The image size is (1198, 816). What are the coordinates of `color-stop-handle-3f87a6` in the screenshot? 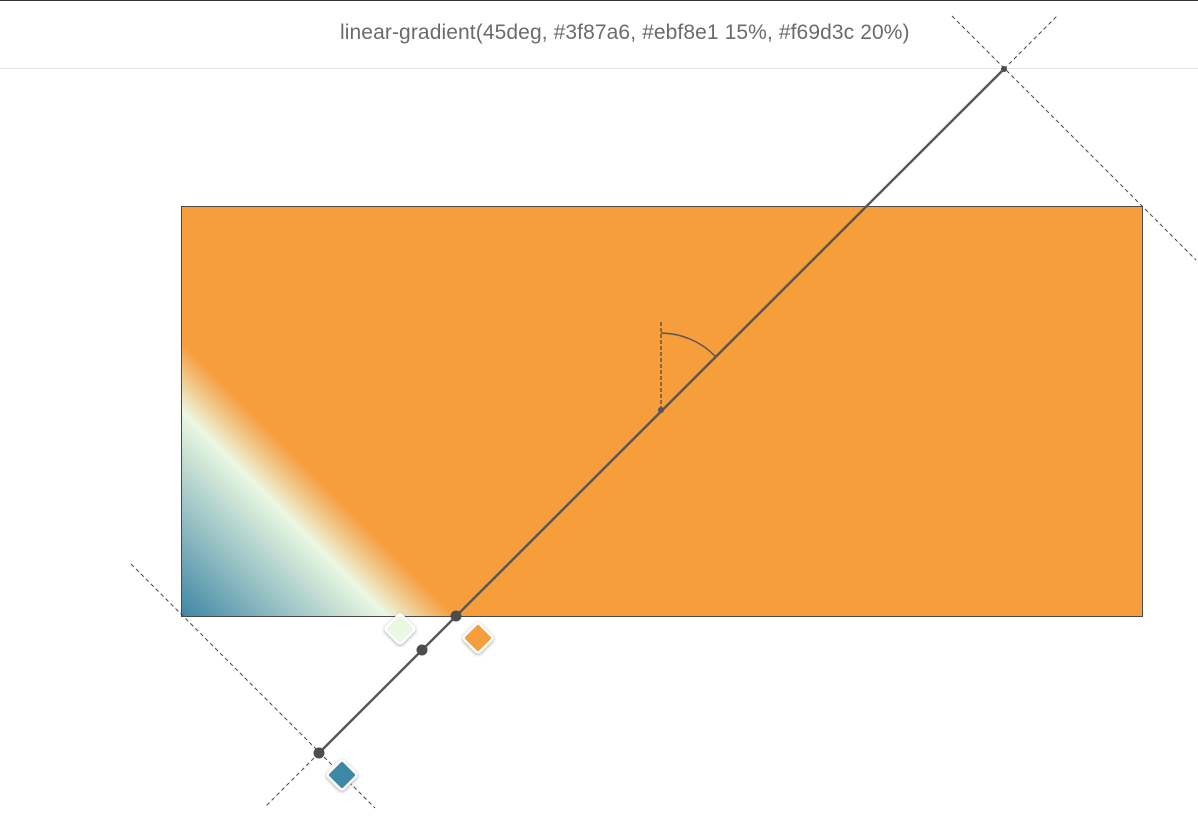 It's located at (342, 775).